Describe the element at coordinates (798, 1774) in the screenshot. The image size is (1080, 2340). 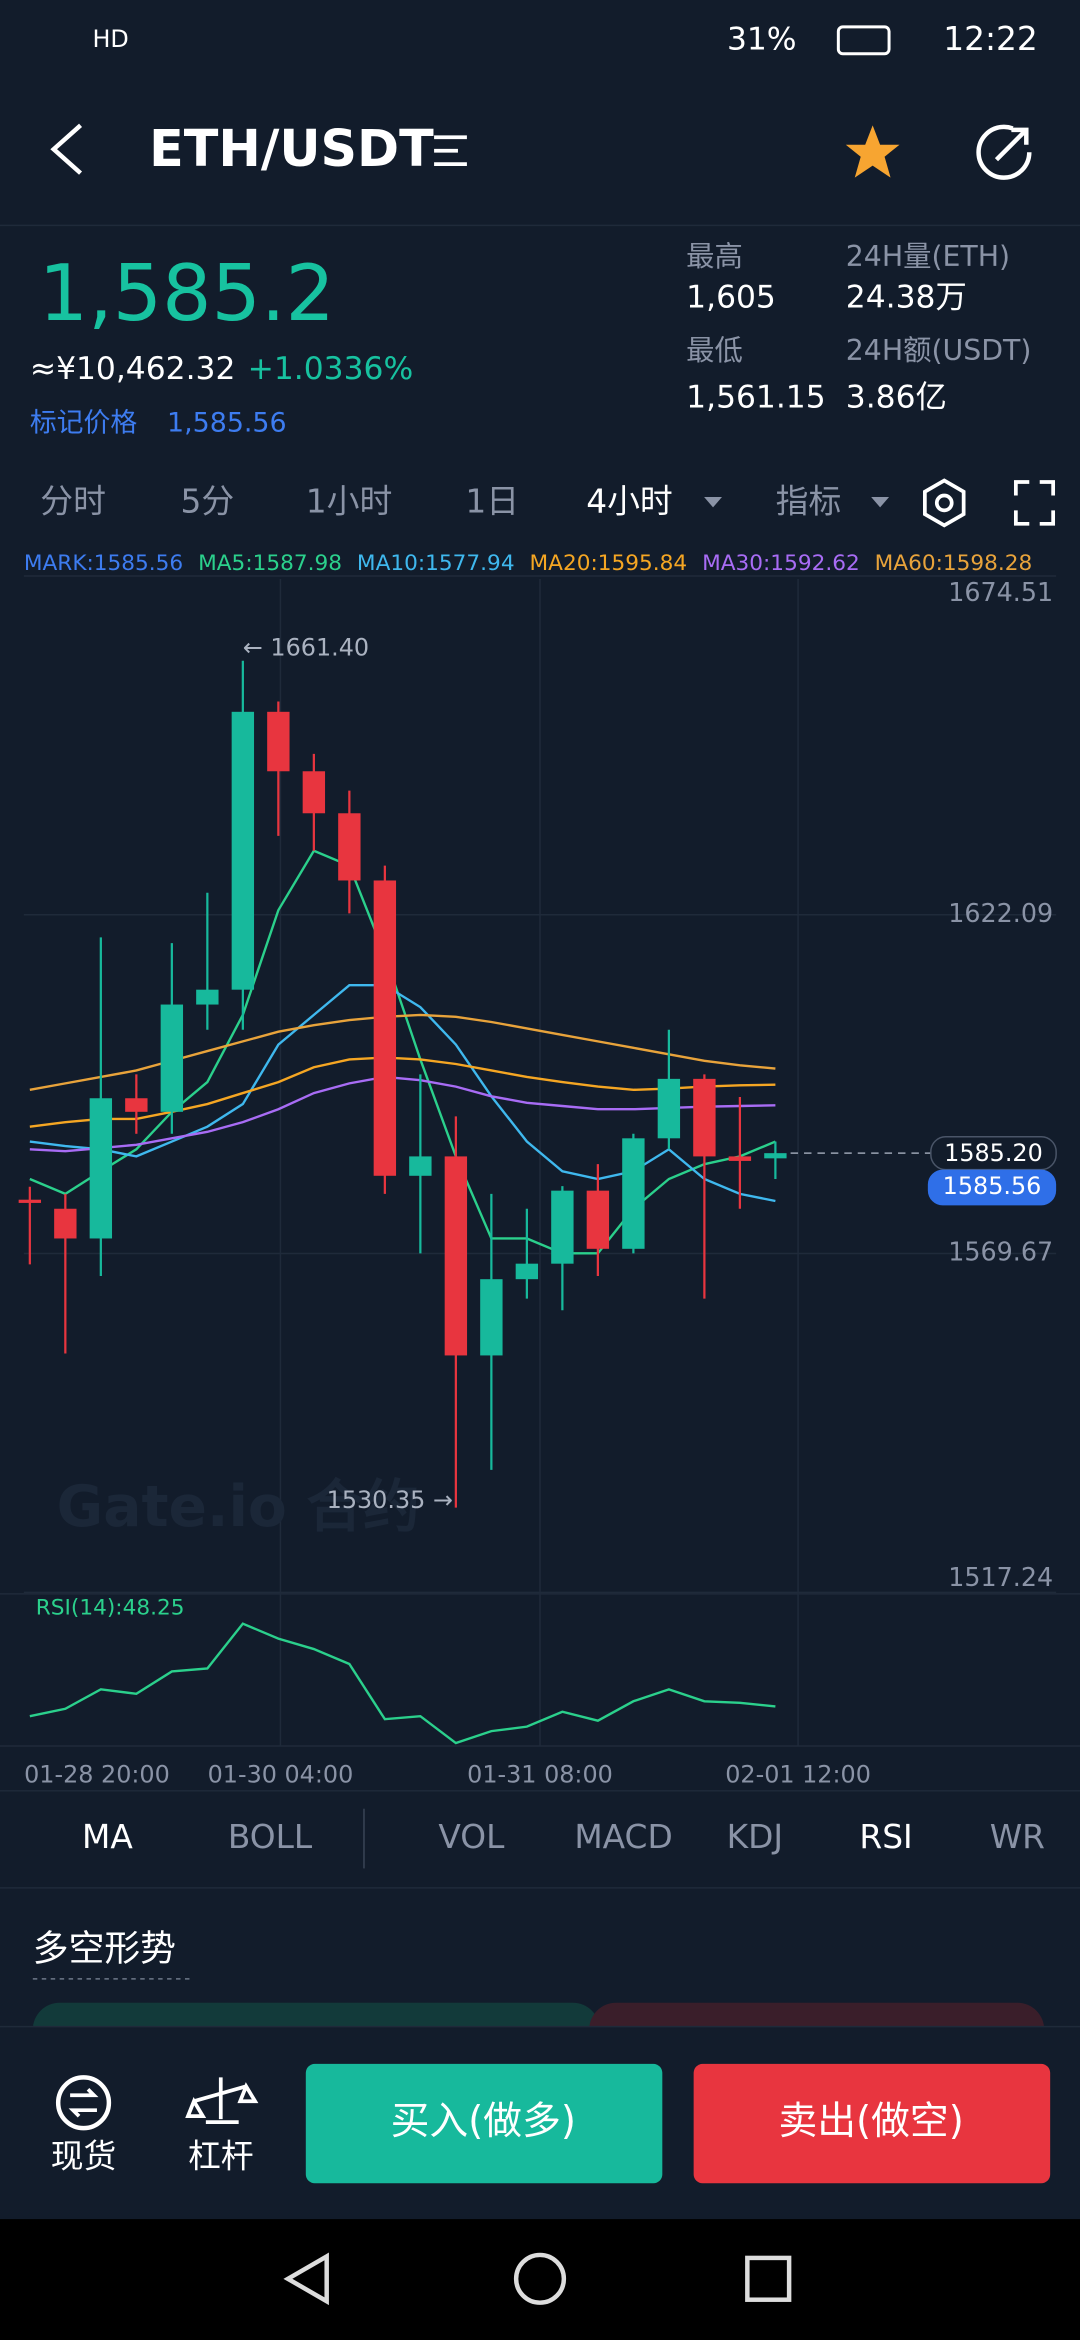
I see `x-tick-label: 02-01 12:00` at that location.